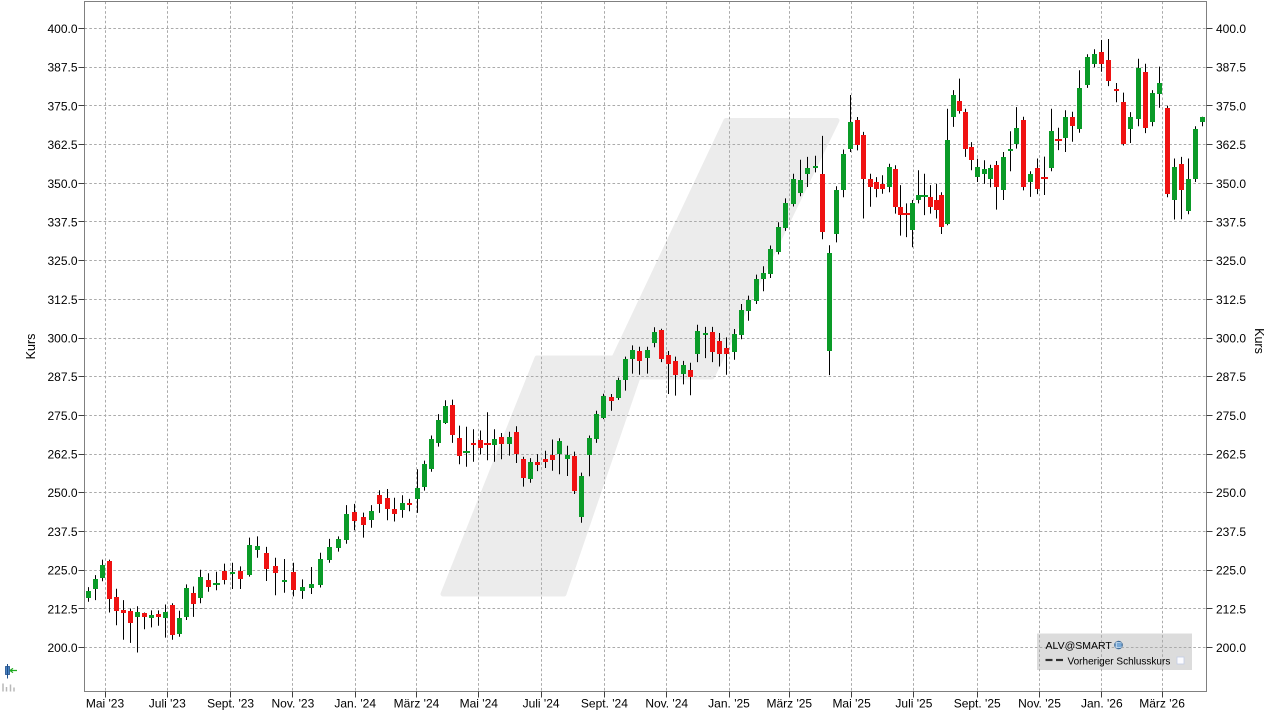  Describe the element at coordinates (479, 704) in the screenshot. I see `svg-text: Mai '24` at that location.